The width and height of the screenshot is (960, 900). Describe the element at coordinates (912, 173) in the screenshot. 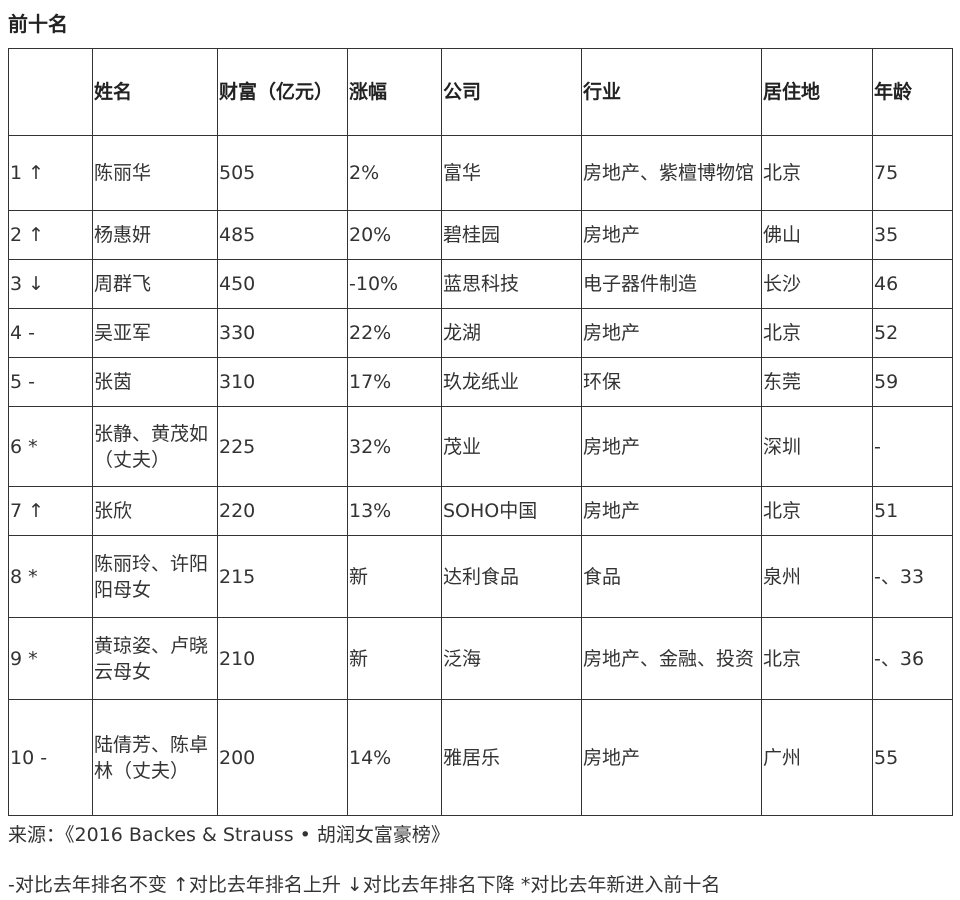

I see `cell-age: 75` at that location.